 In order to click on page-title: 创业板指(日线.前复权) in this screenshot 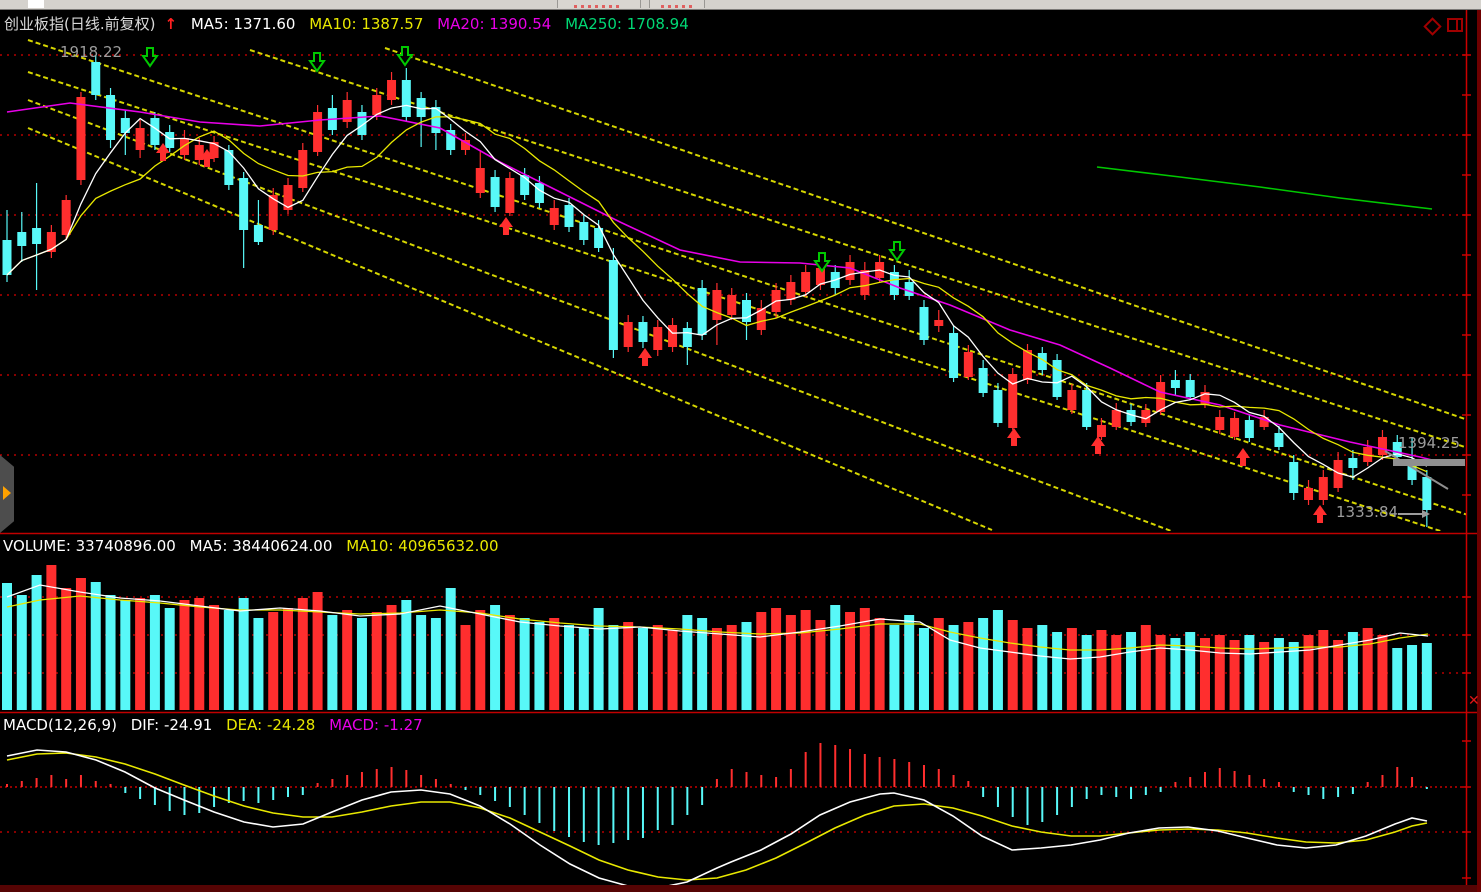, I will do `click(80, 24)`.